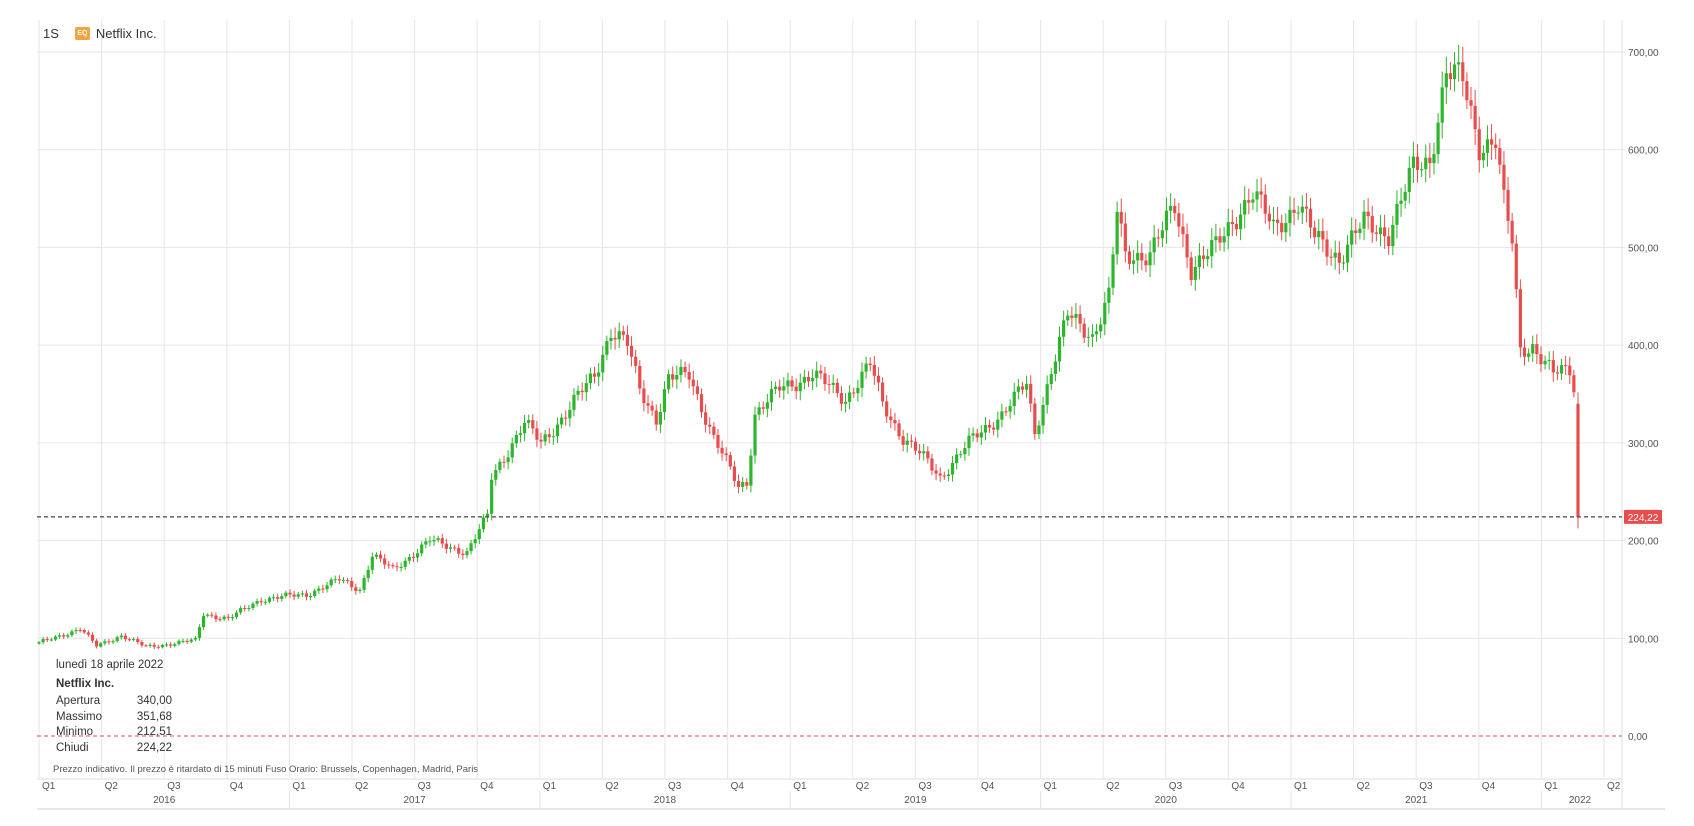 This screenshot has width=1694, height=826. What do you see at coordinates (154, 701) in the screenshot?
I see `open-value: 340,00` at bounding box center [154, 701].